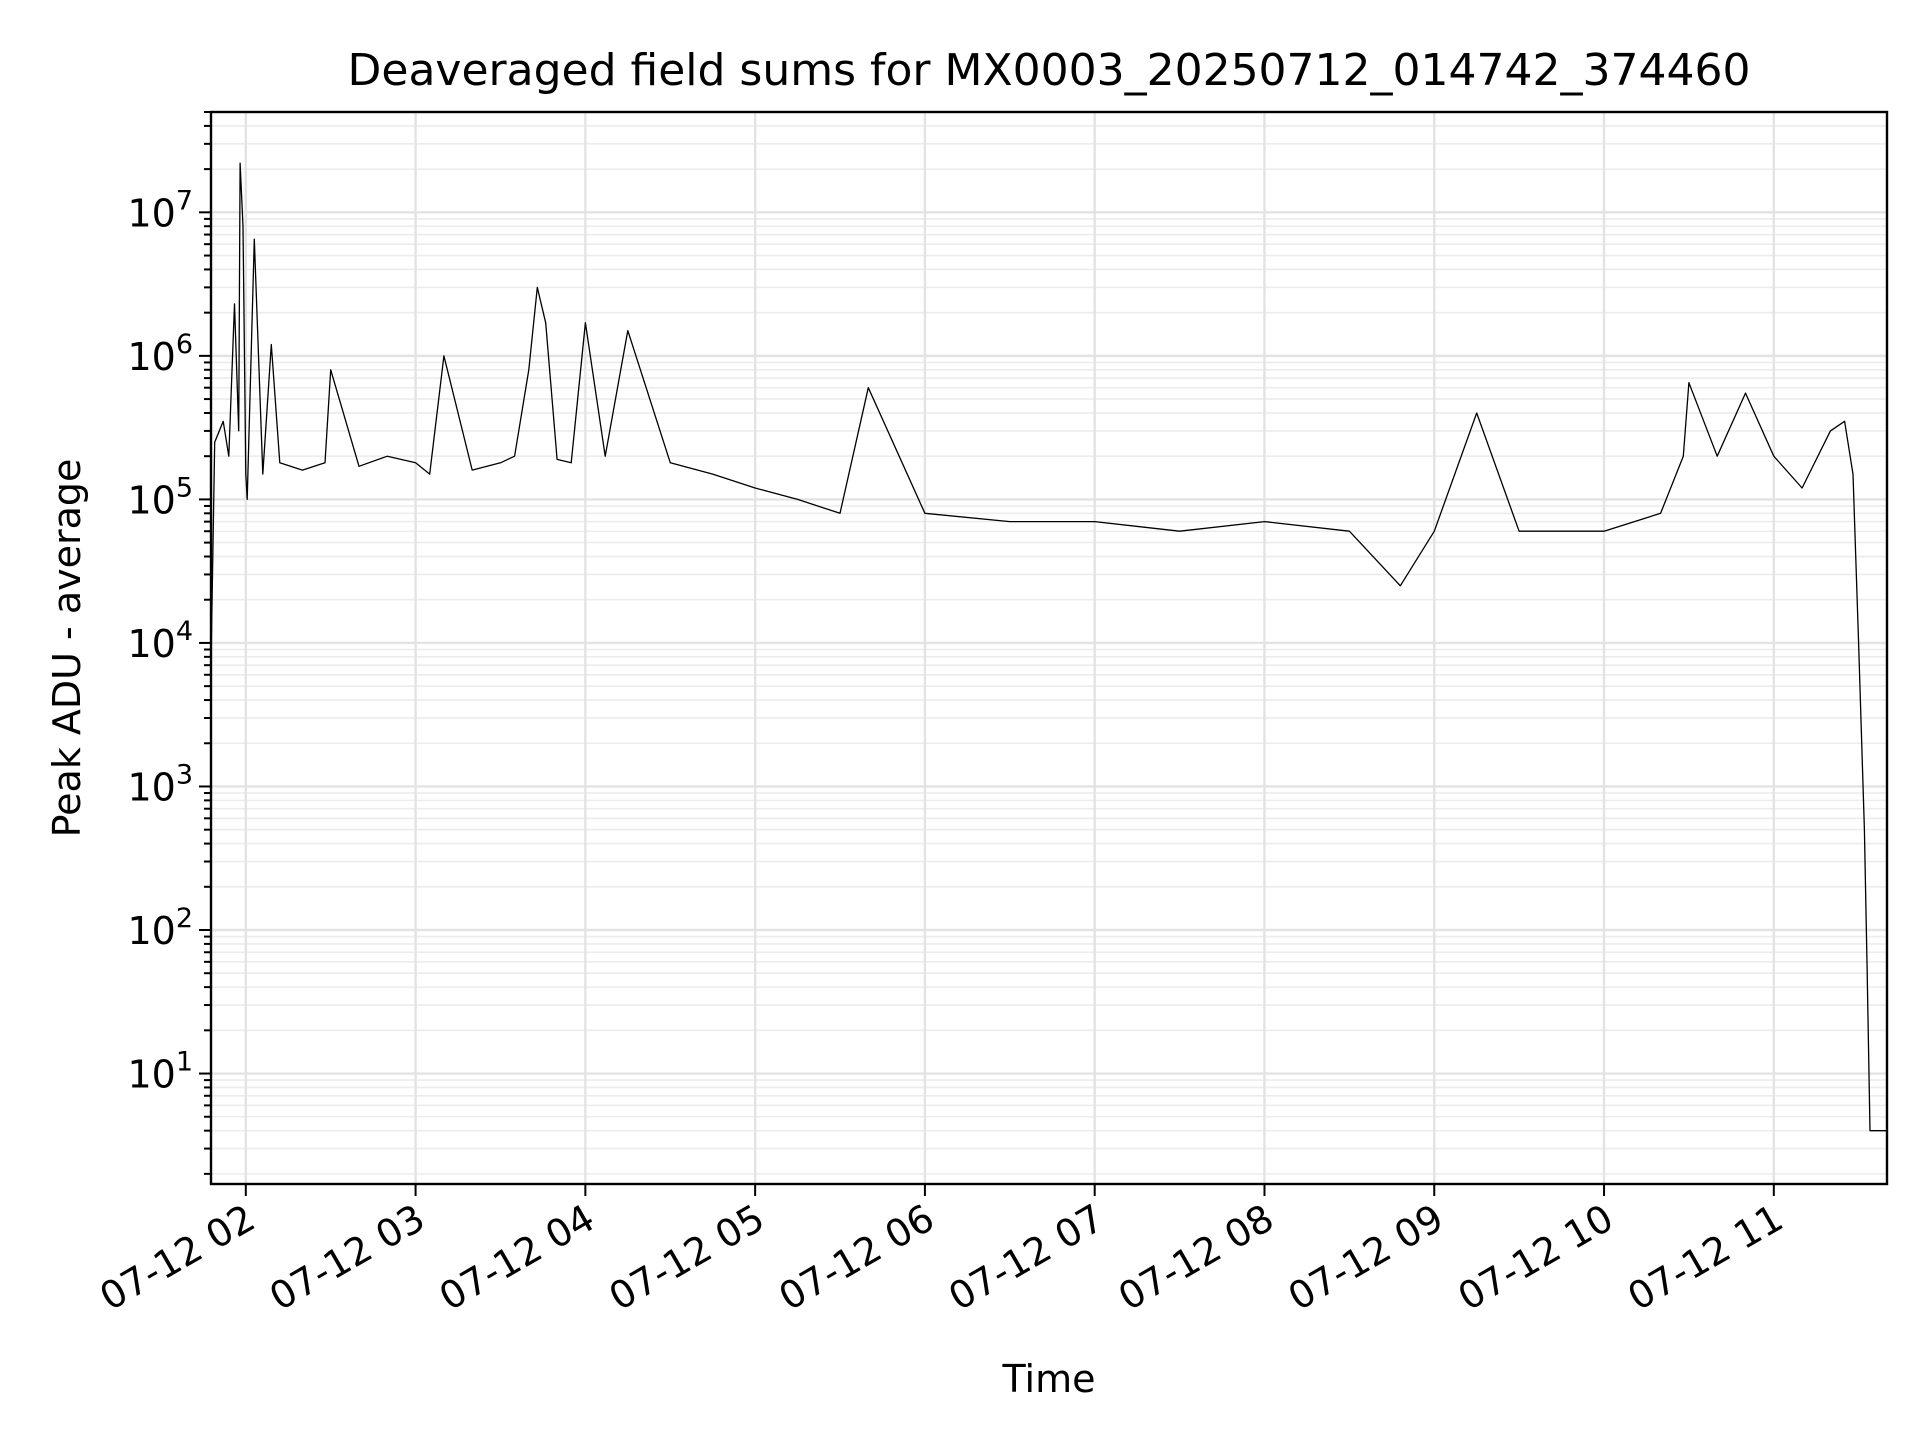  Describe the element at coordinates (160, 210) in the screenshot. I see `y-tick-label: 107` at that location.